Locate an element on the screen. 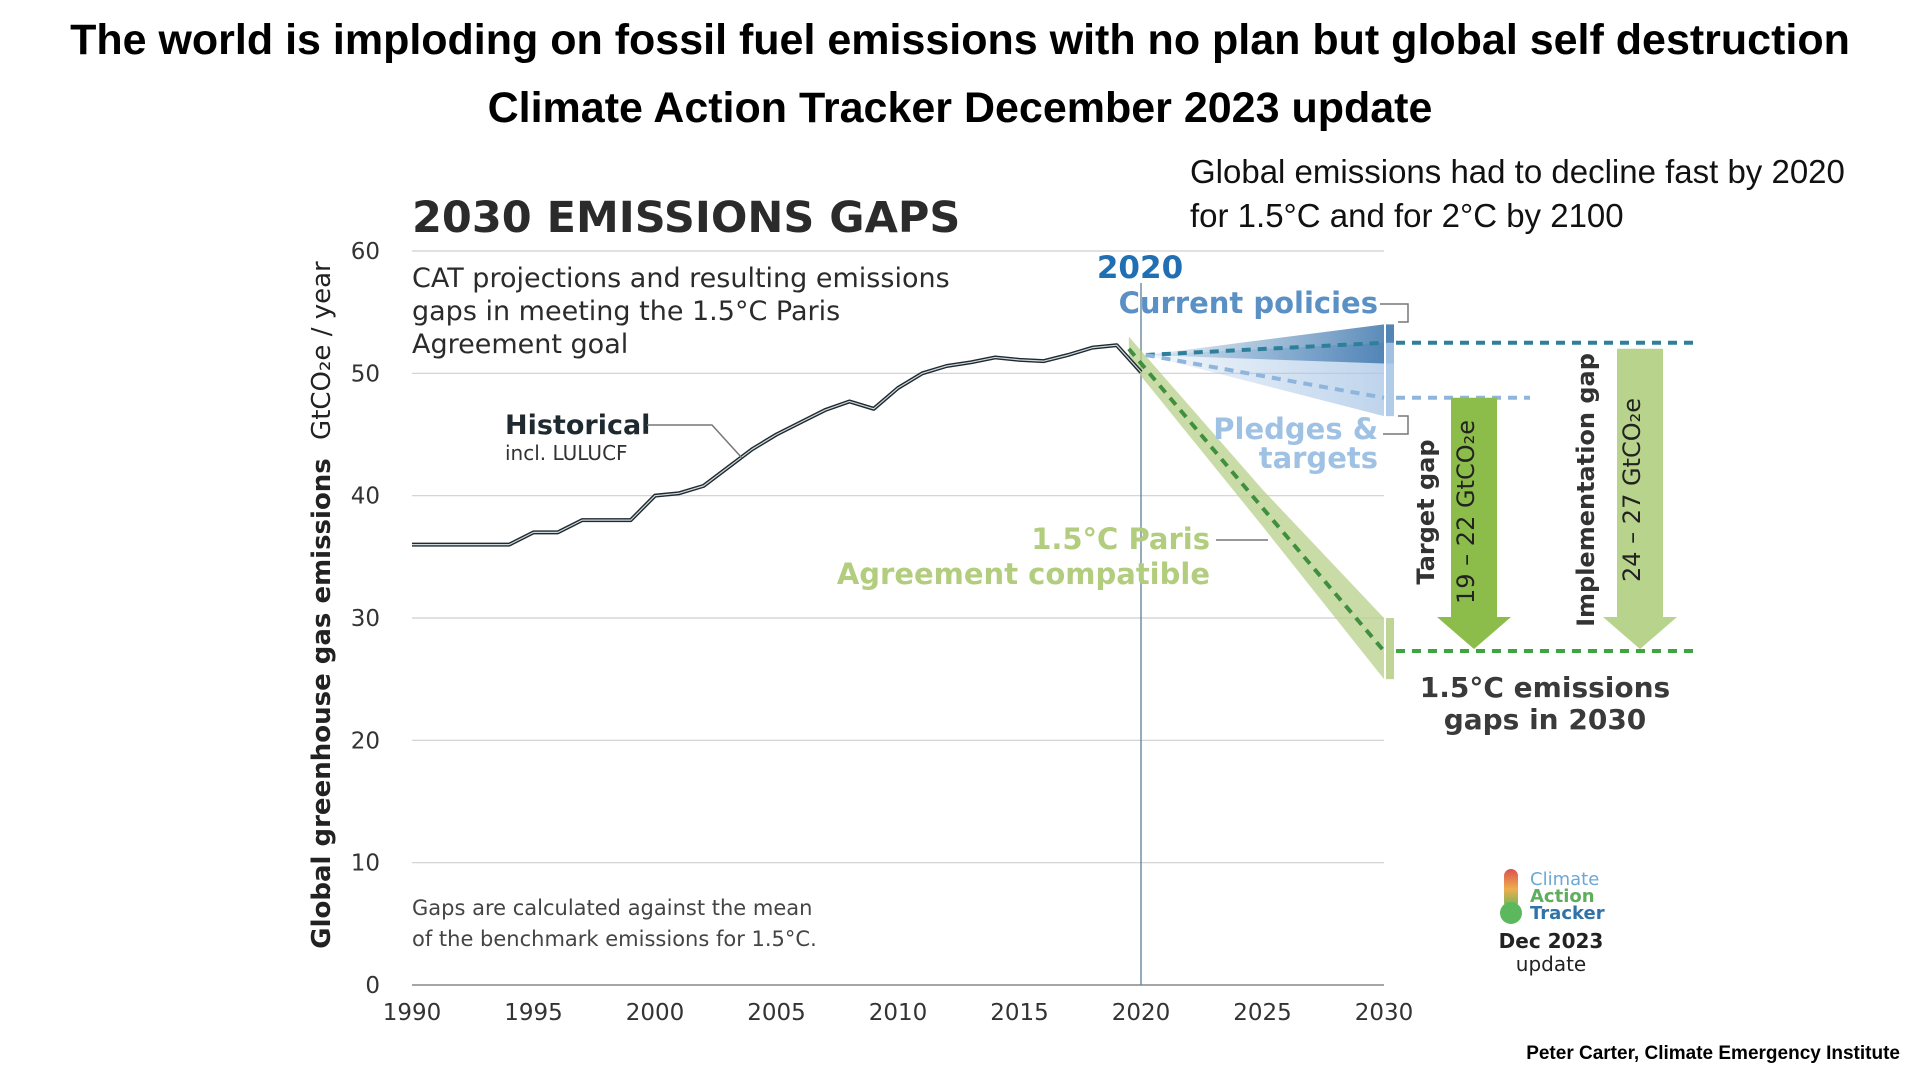 The height and width of the screenshot is (1080, 1920). y-tick-label: 30 is located at coordinates (365, 619).